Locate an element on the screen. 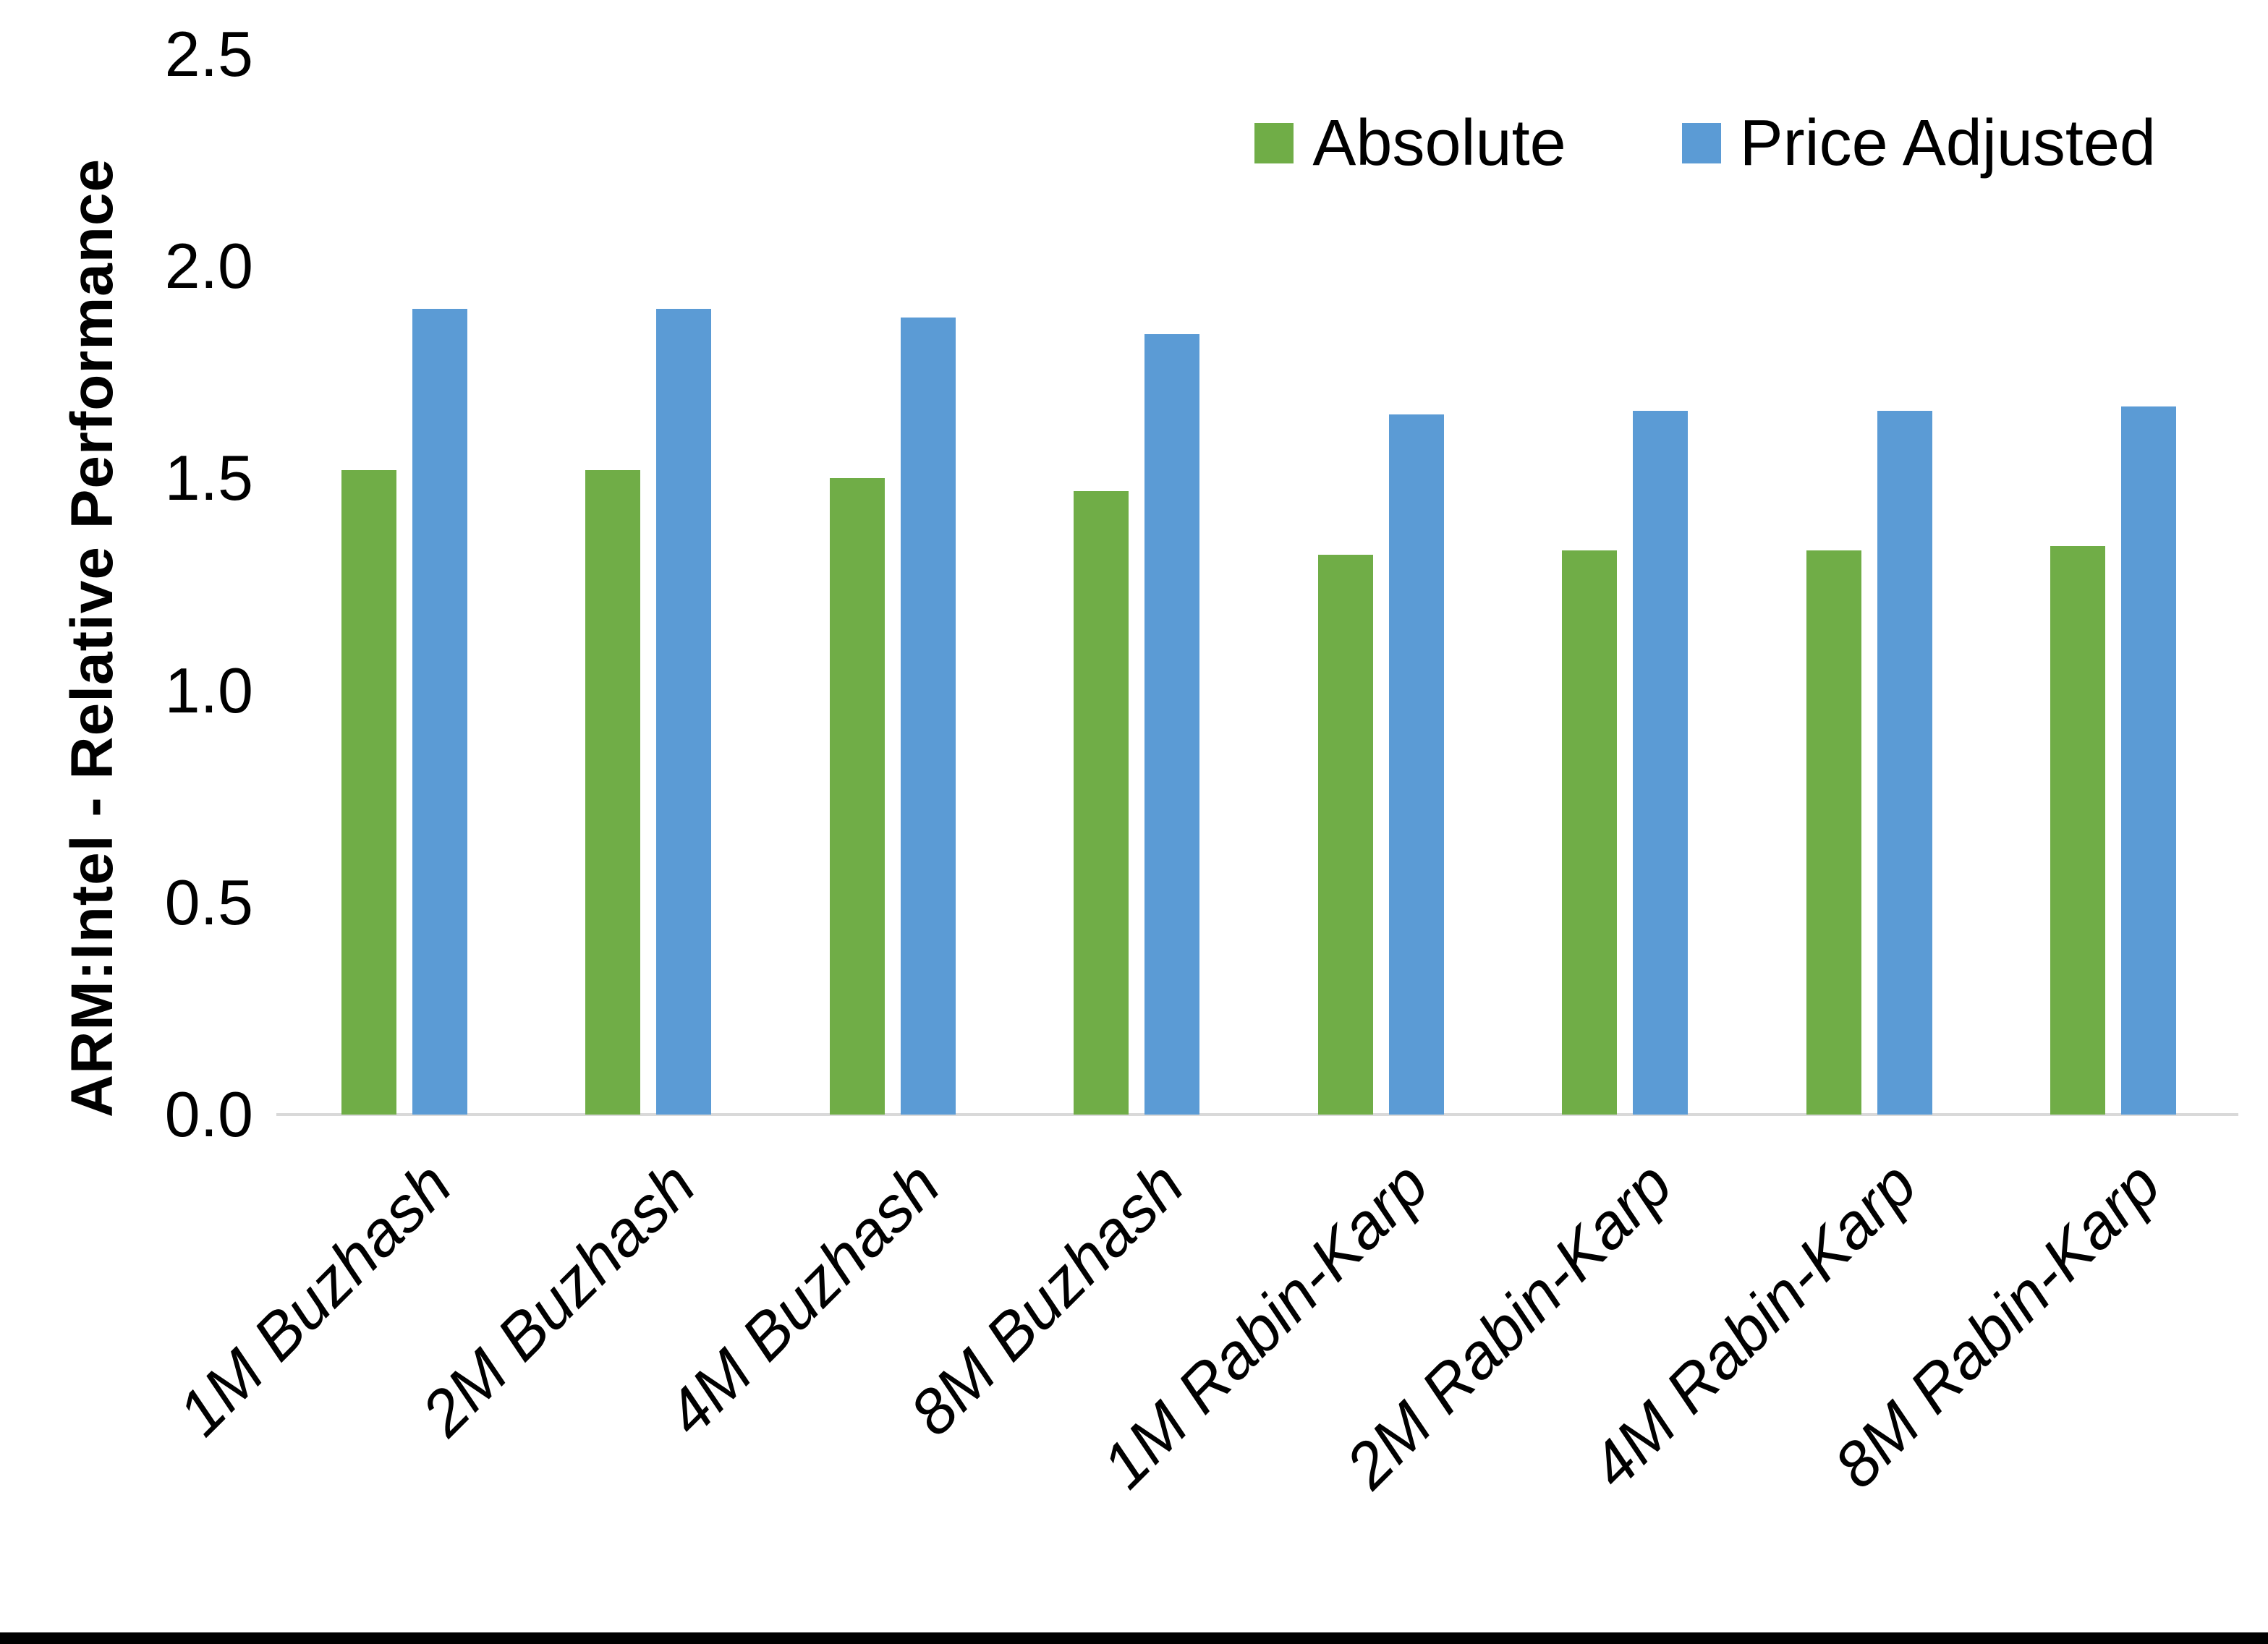 The height and width of the screenshot is (1644, 2268). y-tick-label: 0.0 is located at coordinates (208, 1114).